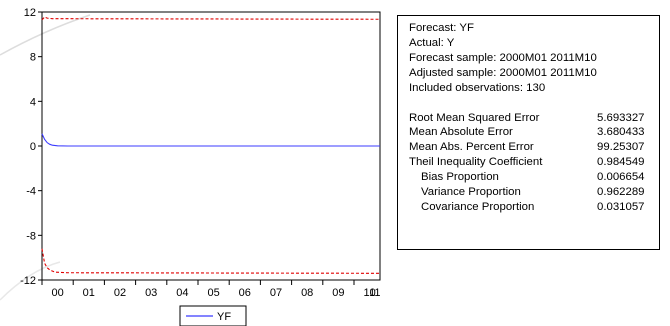 The width and height of the screenshot is (670, 326). Describe the element at coordinates (471, 147) in the screenshot. I see `stat-label: Mean Abs. Percent Error` at that location.